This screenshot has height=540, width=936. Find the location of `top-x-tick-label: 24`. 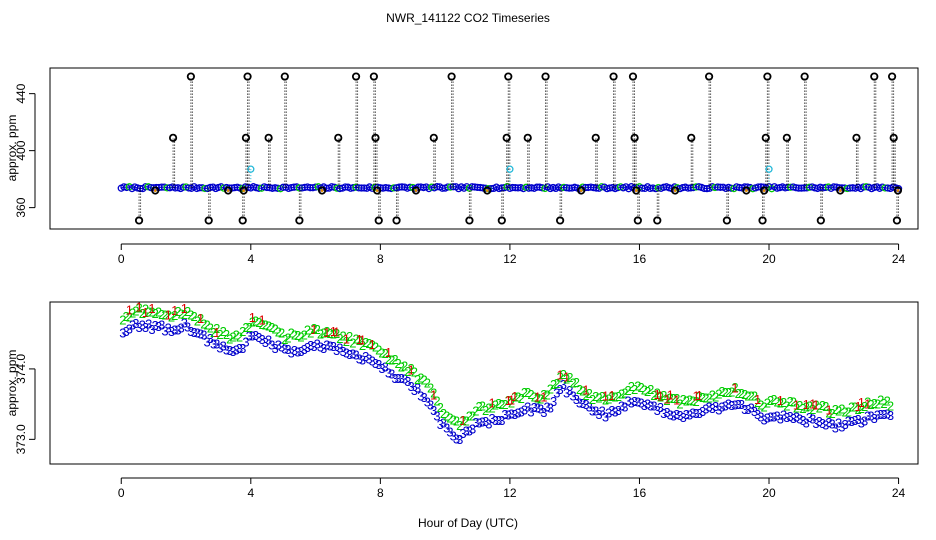

top-x-tick-label: 24 is located at coordinates (899, 259).